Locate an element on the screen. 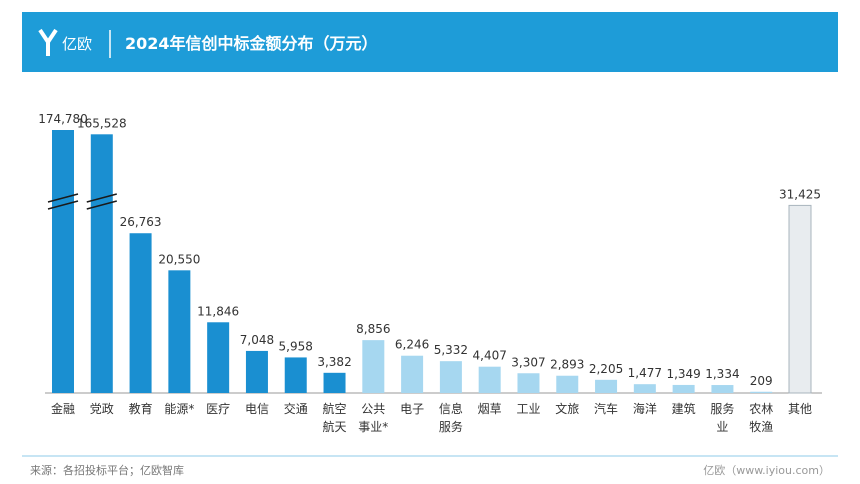 This screenshot has width=860, height=484. value-label: 2,893 is located at coordinates (567, 365).